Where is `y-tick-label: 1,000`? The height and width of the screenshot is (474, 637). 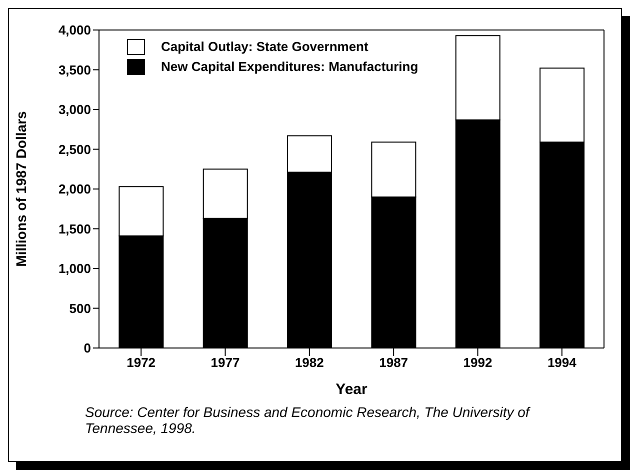
y-tick-label: 1,000 is located at coordinates (74, 268).